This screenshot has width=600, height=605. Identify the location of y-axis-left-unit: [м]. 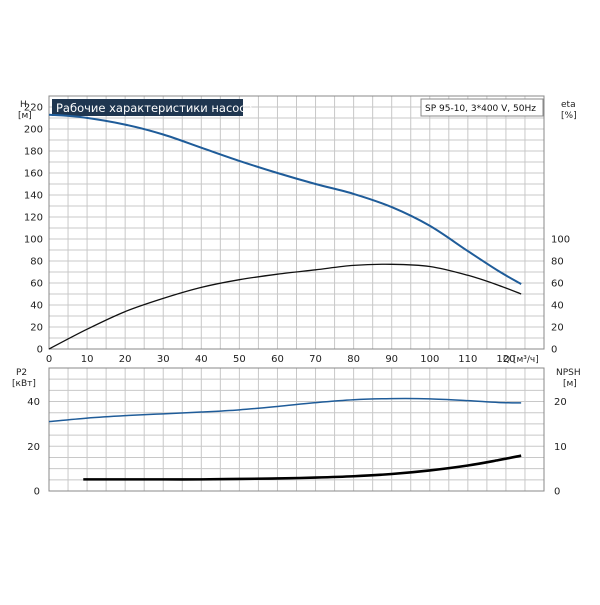
(25, 116).